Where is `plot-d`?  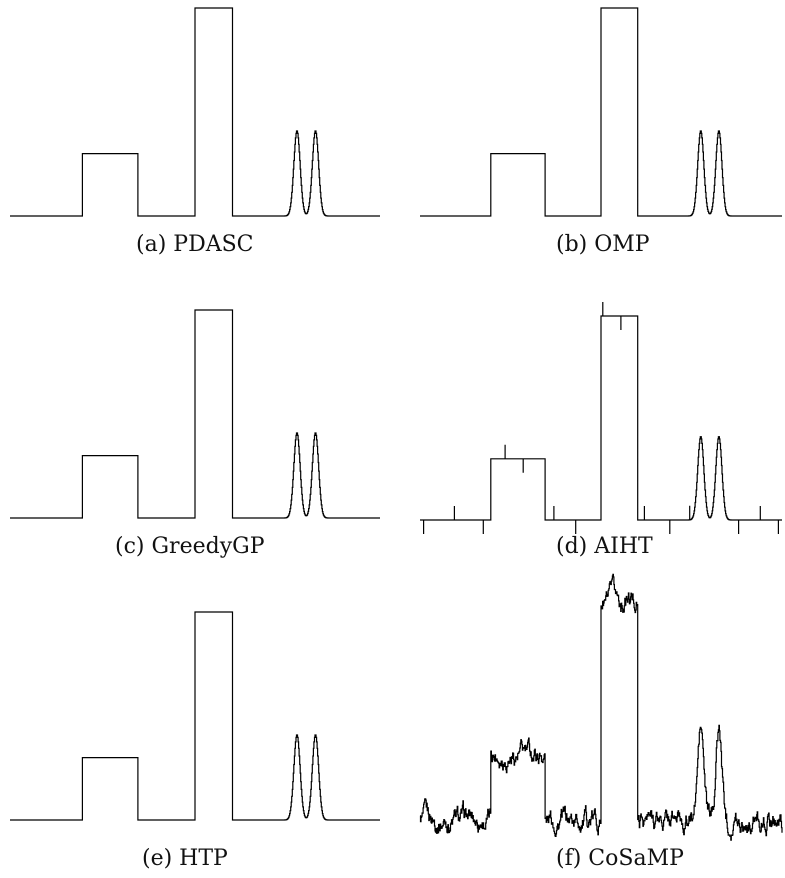 plot-d is located at coordinates (601, 418).